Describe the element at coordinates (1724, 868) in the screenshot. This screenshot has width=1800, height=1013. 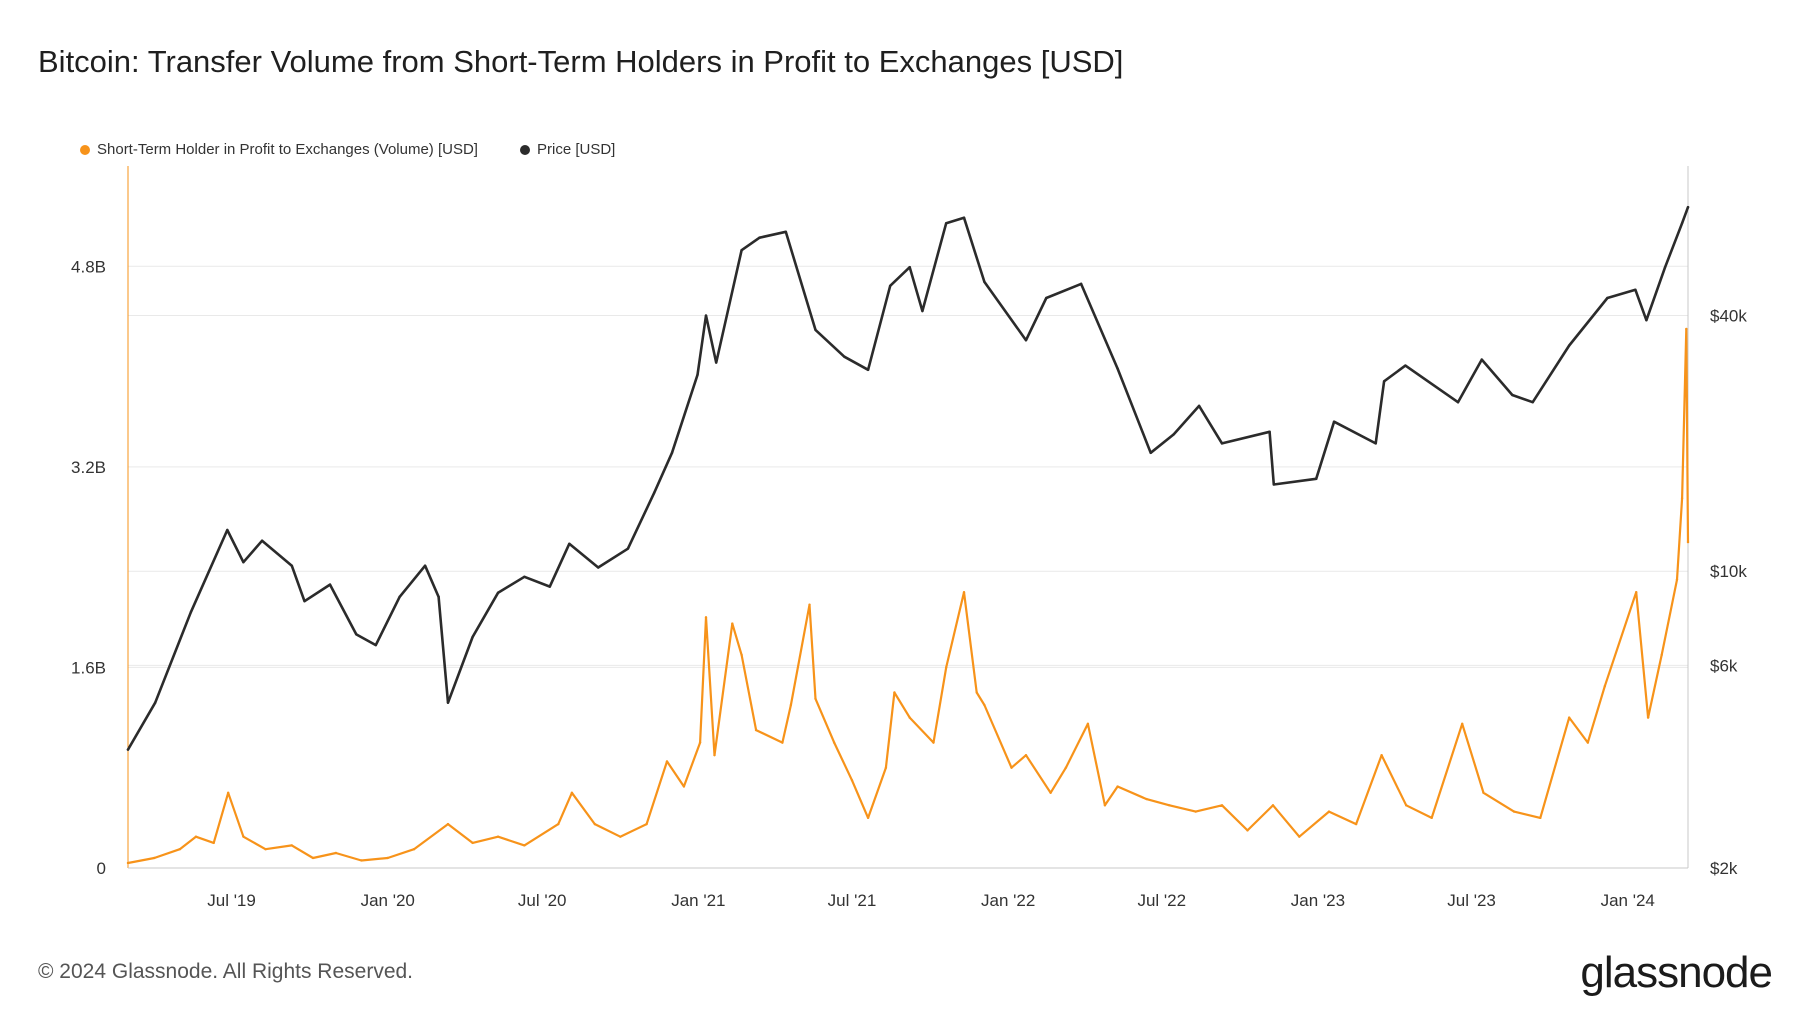
I see `y-right-tick-label-0: $2k` at that location.